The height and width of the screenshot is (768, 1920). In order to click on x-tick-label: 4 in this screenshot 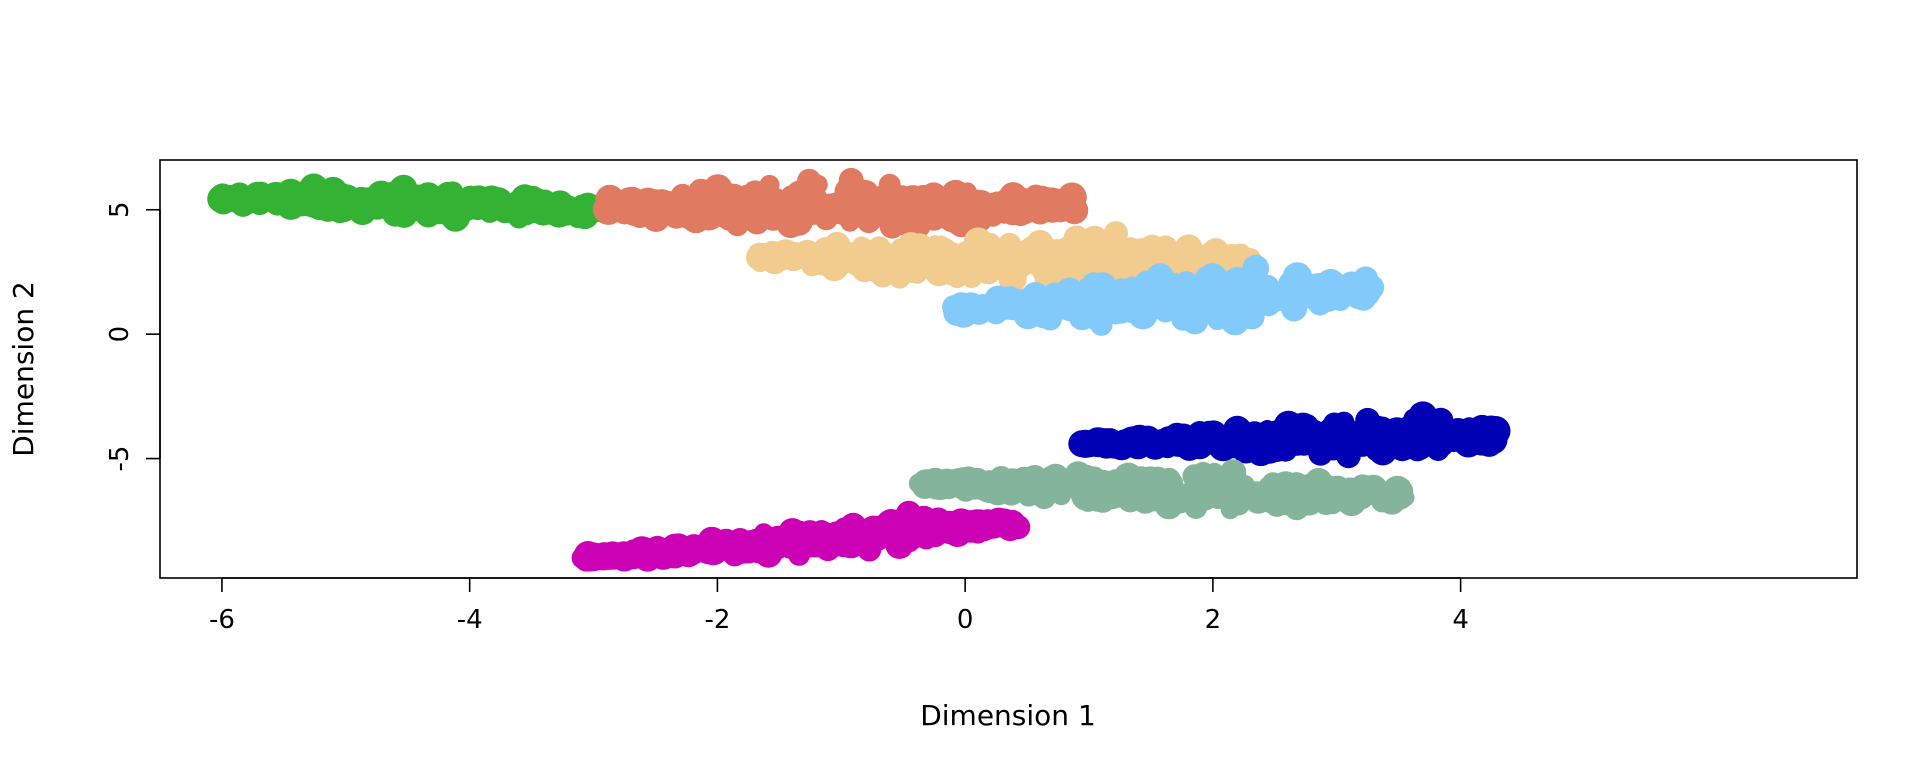, I will do `click(1460, 620)`.